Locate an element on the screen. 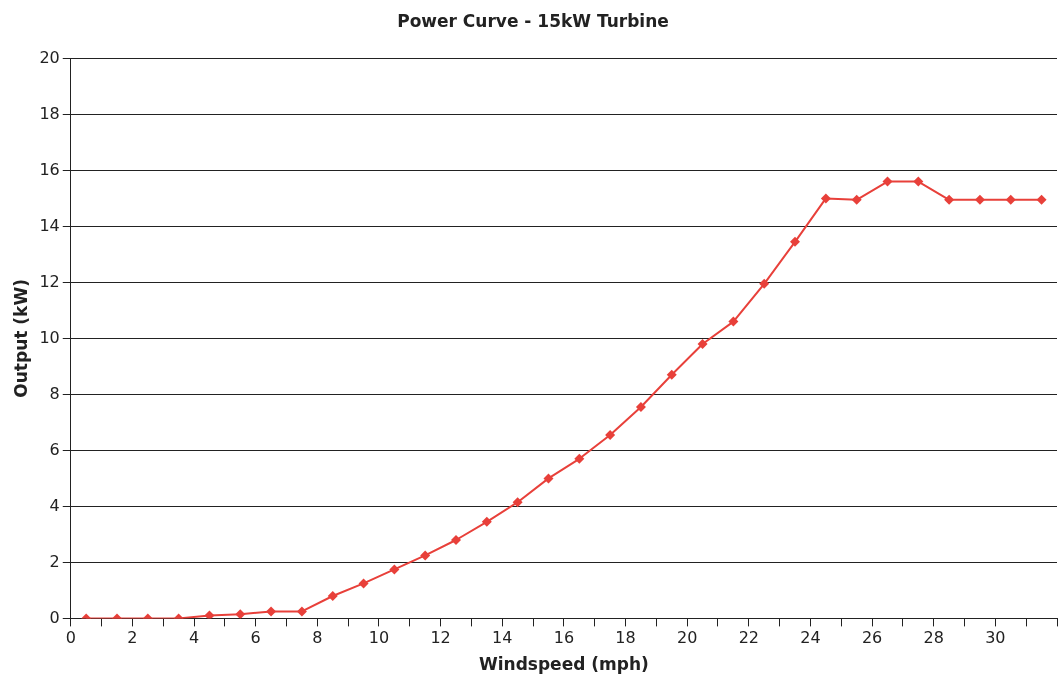 The image size is (1062, 684). x-tick-label: 10 is located at coordinates (379, 638).